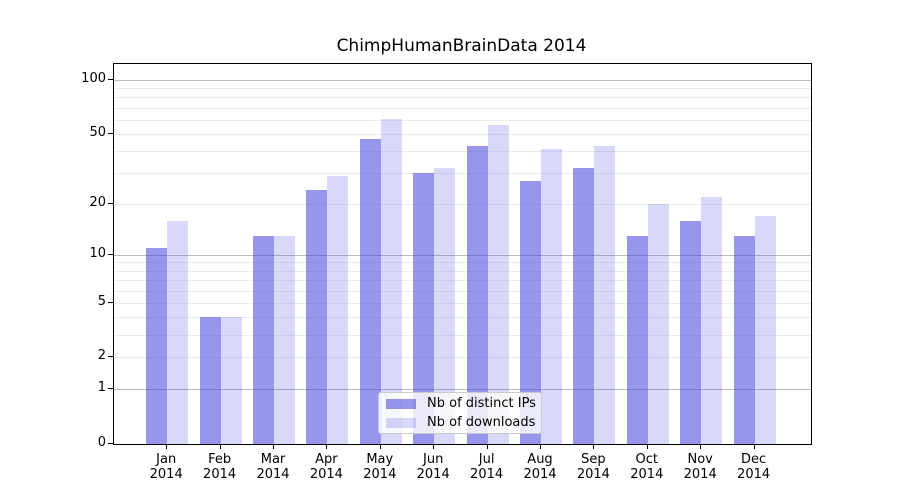 This screenshot has height=500, width=900. What do you see at coordinates (551, 296) in the screenshot?
I see `bar-nb-of-downloads-aug` at bounding box center [551, 296].